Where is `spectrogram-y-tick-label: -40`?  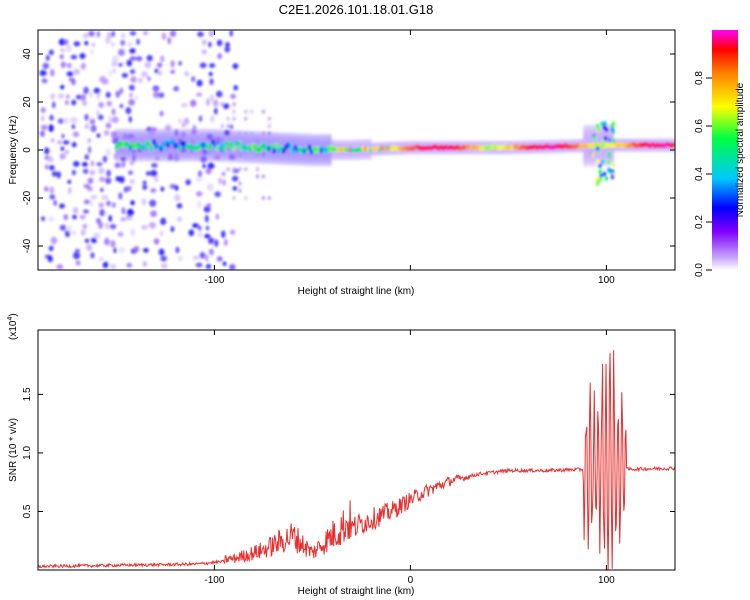 spectrogram-y-tick-label: -40 is located at coordinates (27, 245).